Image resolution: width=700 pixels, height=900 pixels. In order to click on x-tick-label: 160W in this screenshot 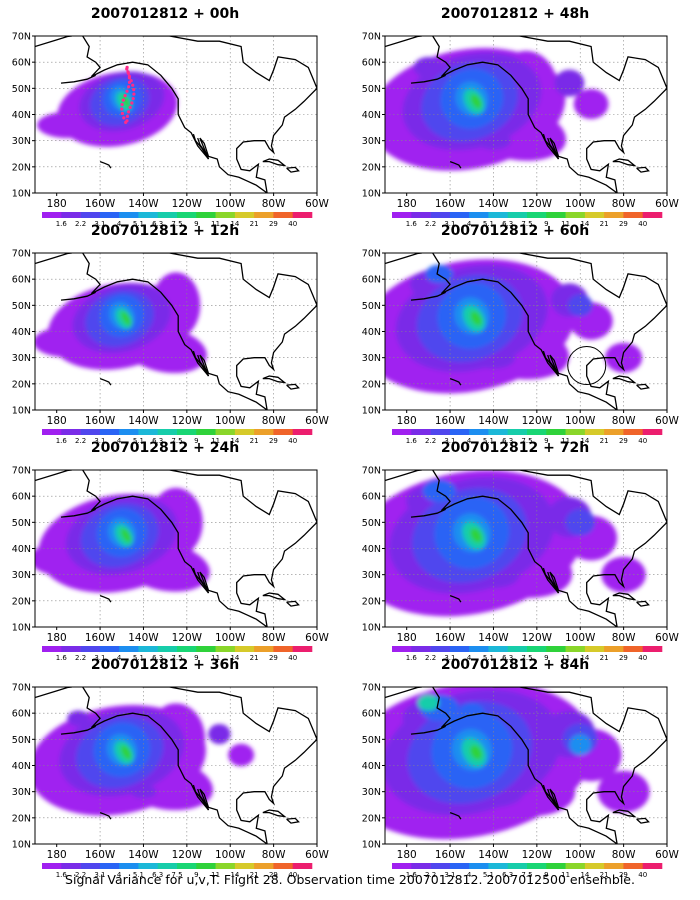, I will do `click(450, 855)`.